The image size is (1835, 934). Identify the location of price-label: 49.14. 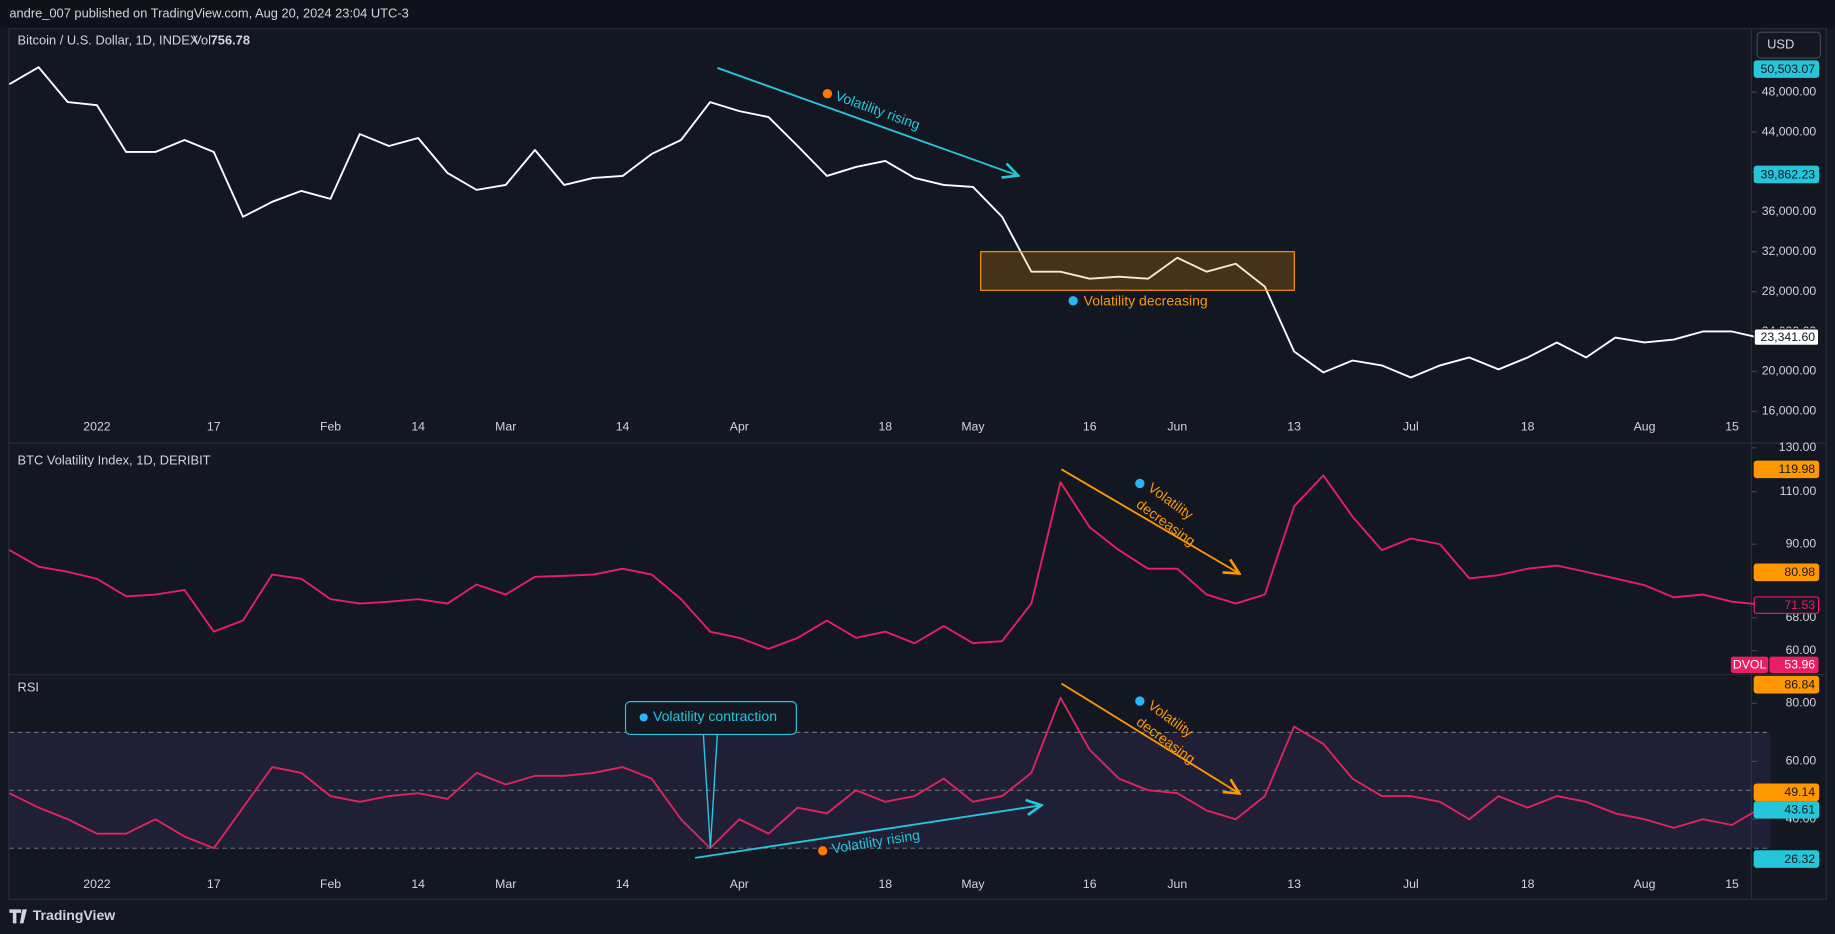
(1799, 792).